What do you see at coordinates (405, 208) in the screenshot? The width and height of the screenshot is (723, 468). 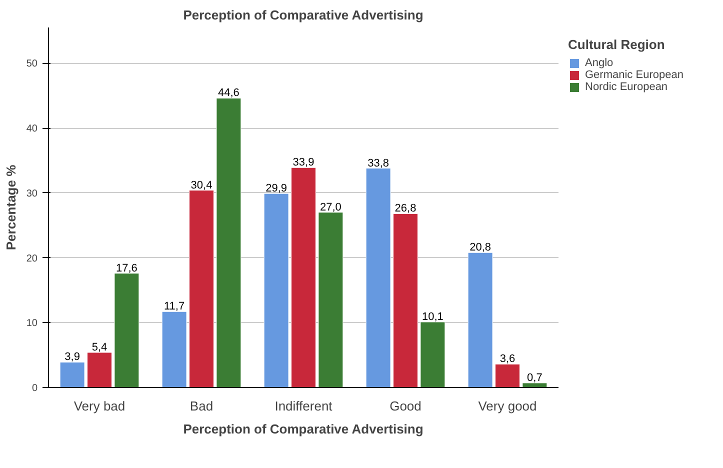 I see `data-label: 26,8` at bounding box center [405, 208].